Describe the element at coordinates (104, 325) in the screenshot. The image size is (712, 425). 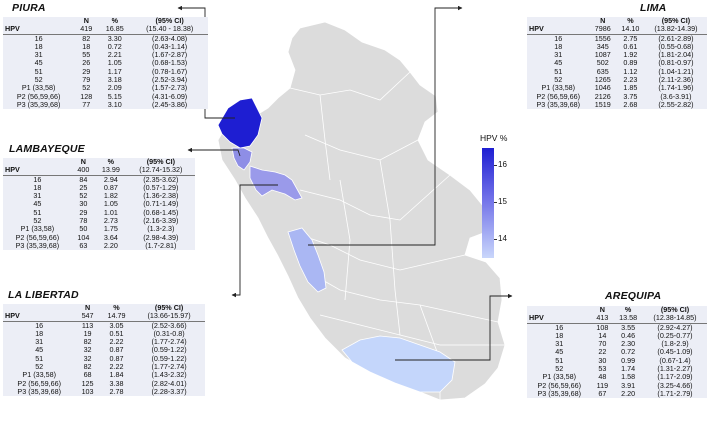
I see `table-row: 16 113 3.05 (2.52-3.66)` at that location.